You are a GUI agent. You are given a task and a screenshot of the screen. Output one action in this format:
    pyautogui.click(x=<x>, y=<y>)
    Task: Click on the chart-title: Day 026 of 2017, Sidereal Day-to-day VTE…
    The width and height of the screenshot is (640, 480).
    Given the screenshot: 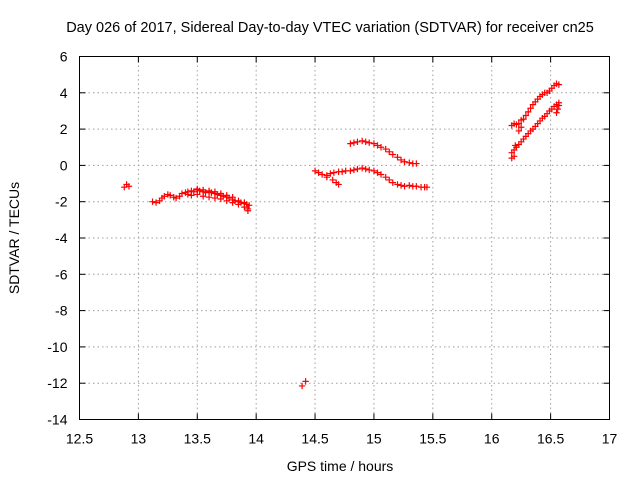 What is the action you would take?
    pyautogui.click(x=330, y=28)
    